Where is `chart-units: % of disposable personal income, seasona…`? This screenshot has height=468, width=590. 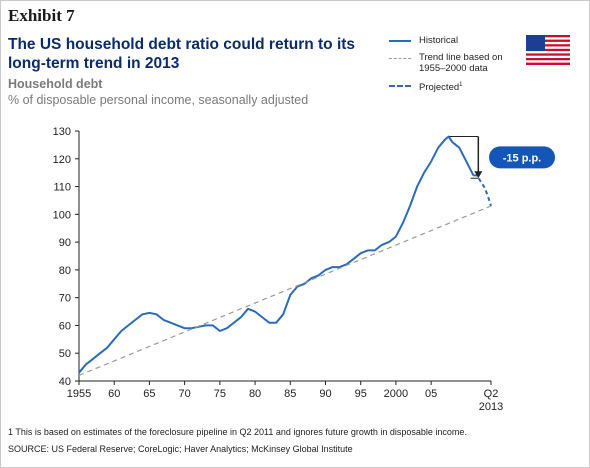 chart-units: % of disposable personal income, seasona… is located at coordinates (158, 100).